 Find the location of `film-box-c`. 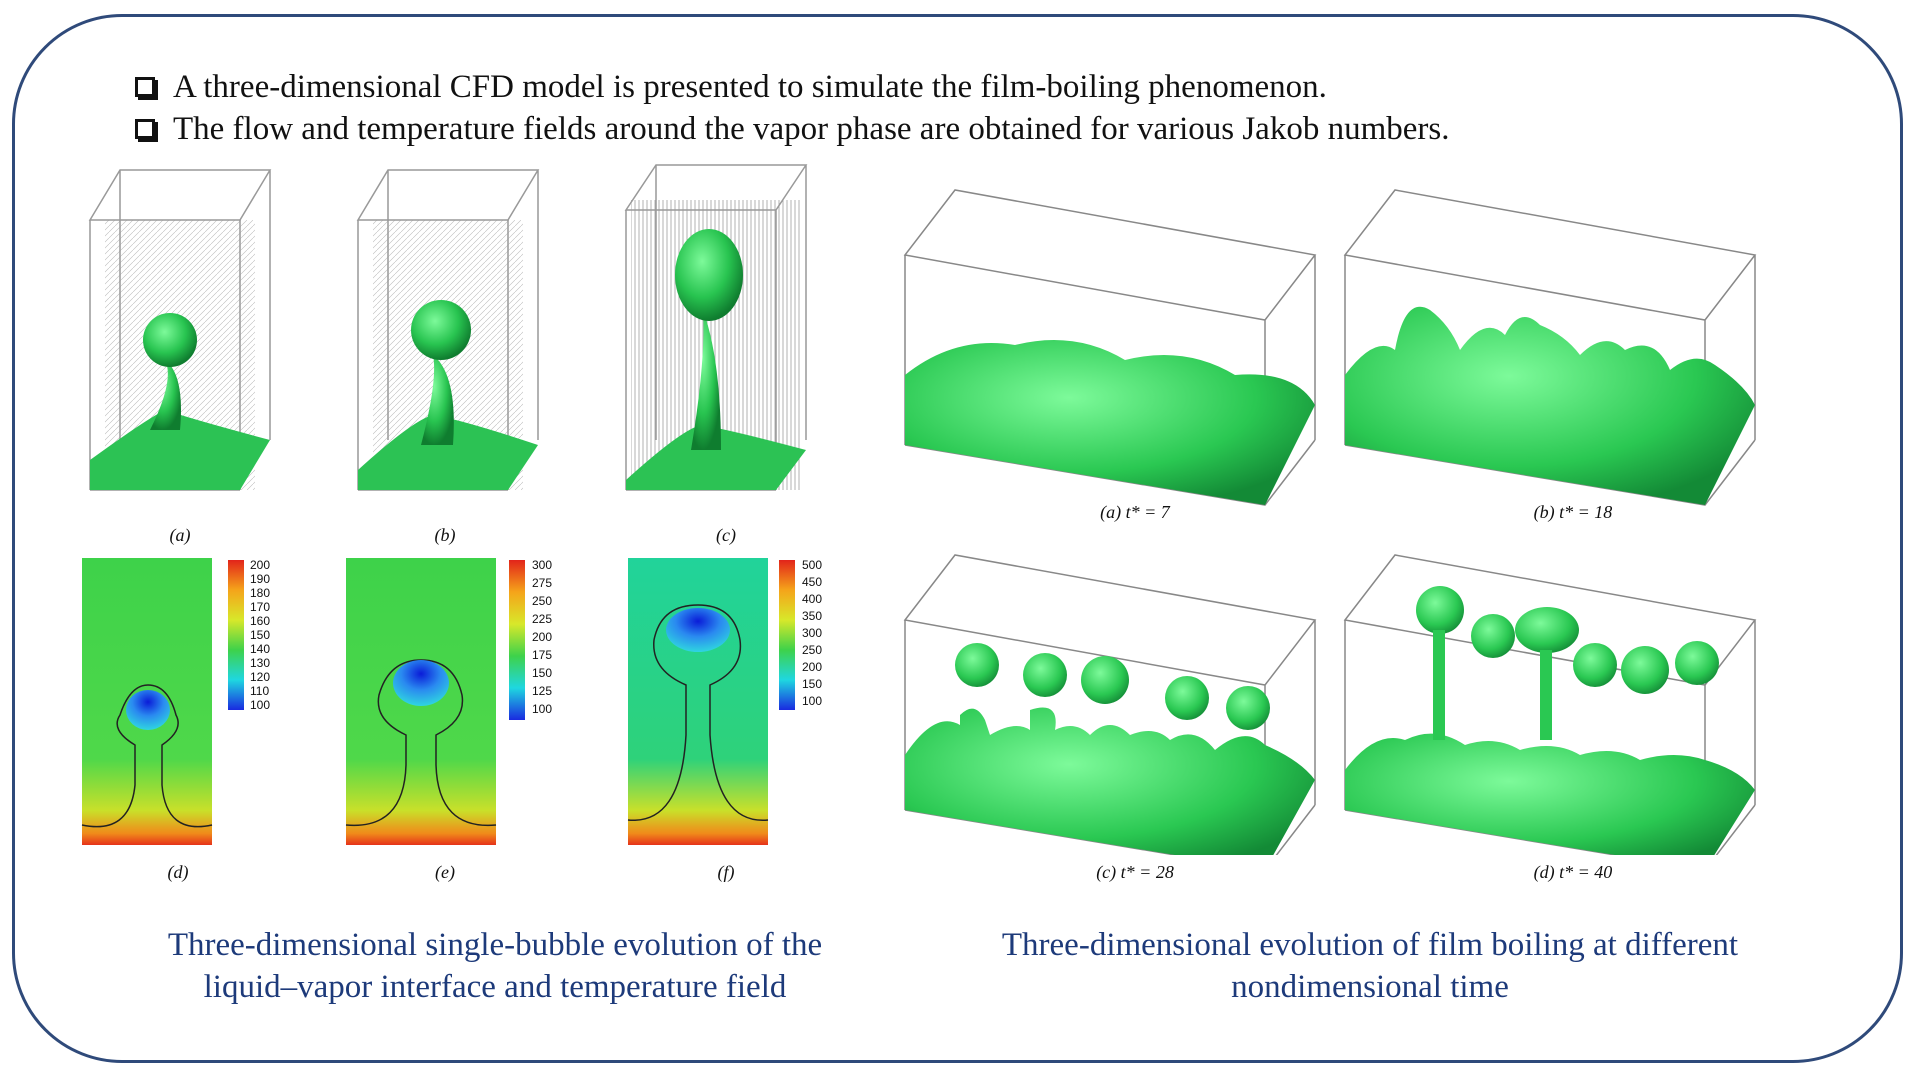

film-box-c is located at coordinates (1110, 704).